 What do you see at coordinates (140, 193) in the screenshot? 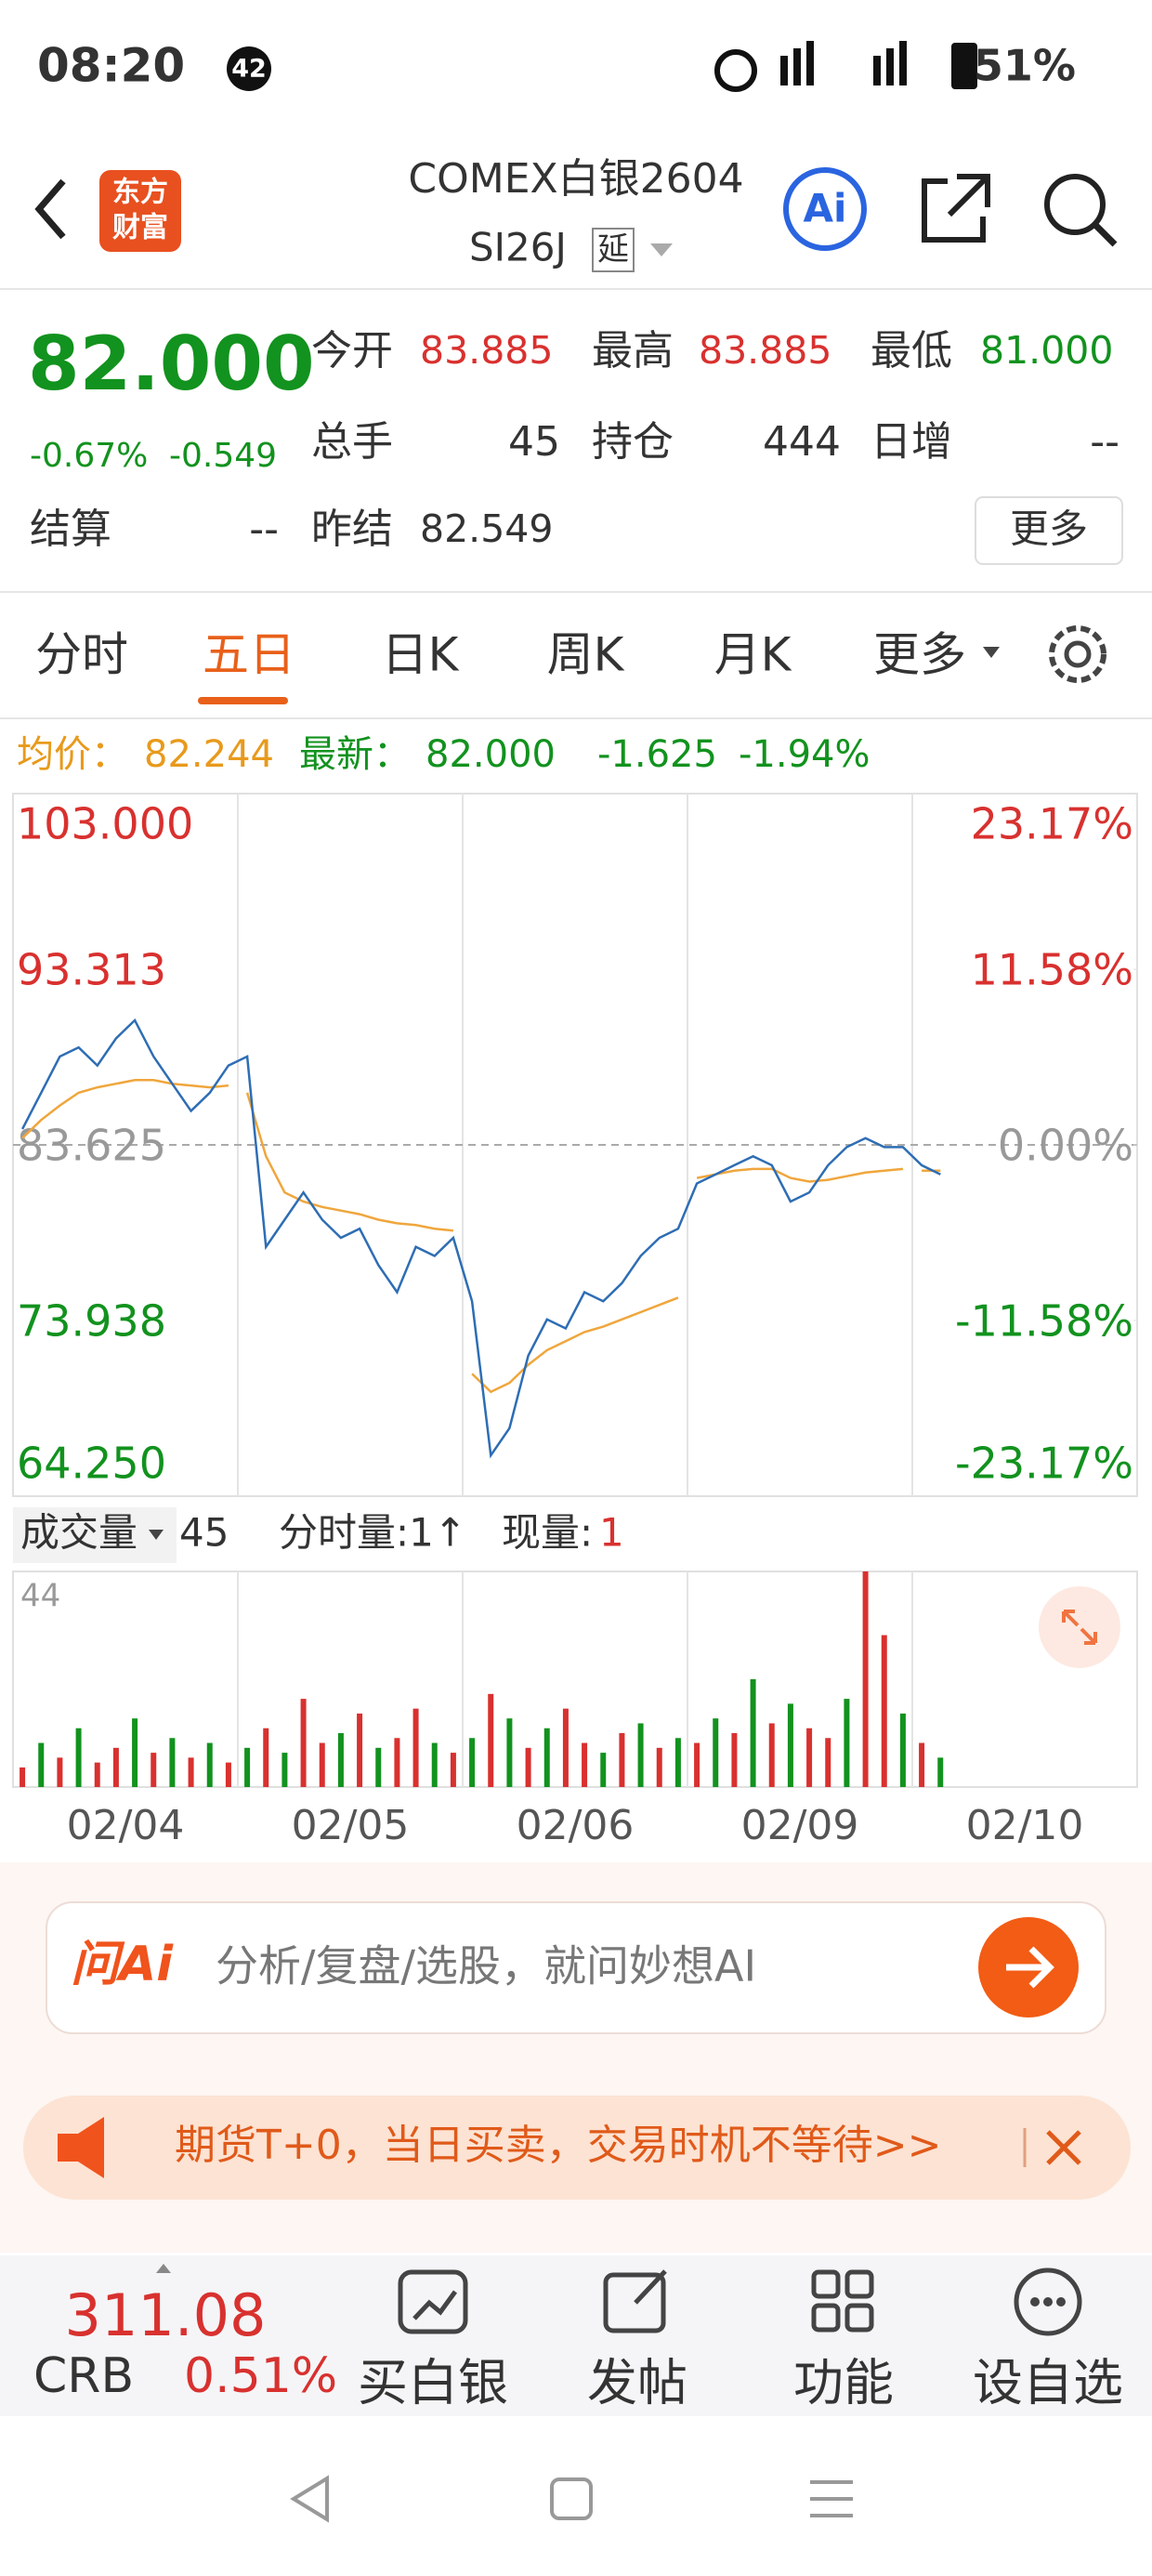
I see `logo-text: 东方` at bounding box center [140, 193].